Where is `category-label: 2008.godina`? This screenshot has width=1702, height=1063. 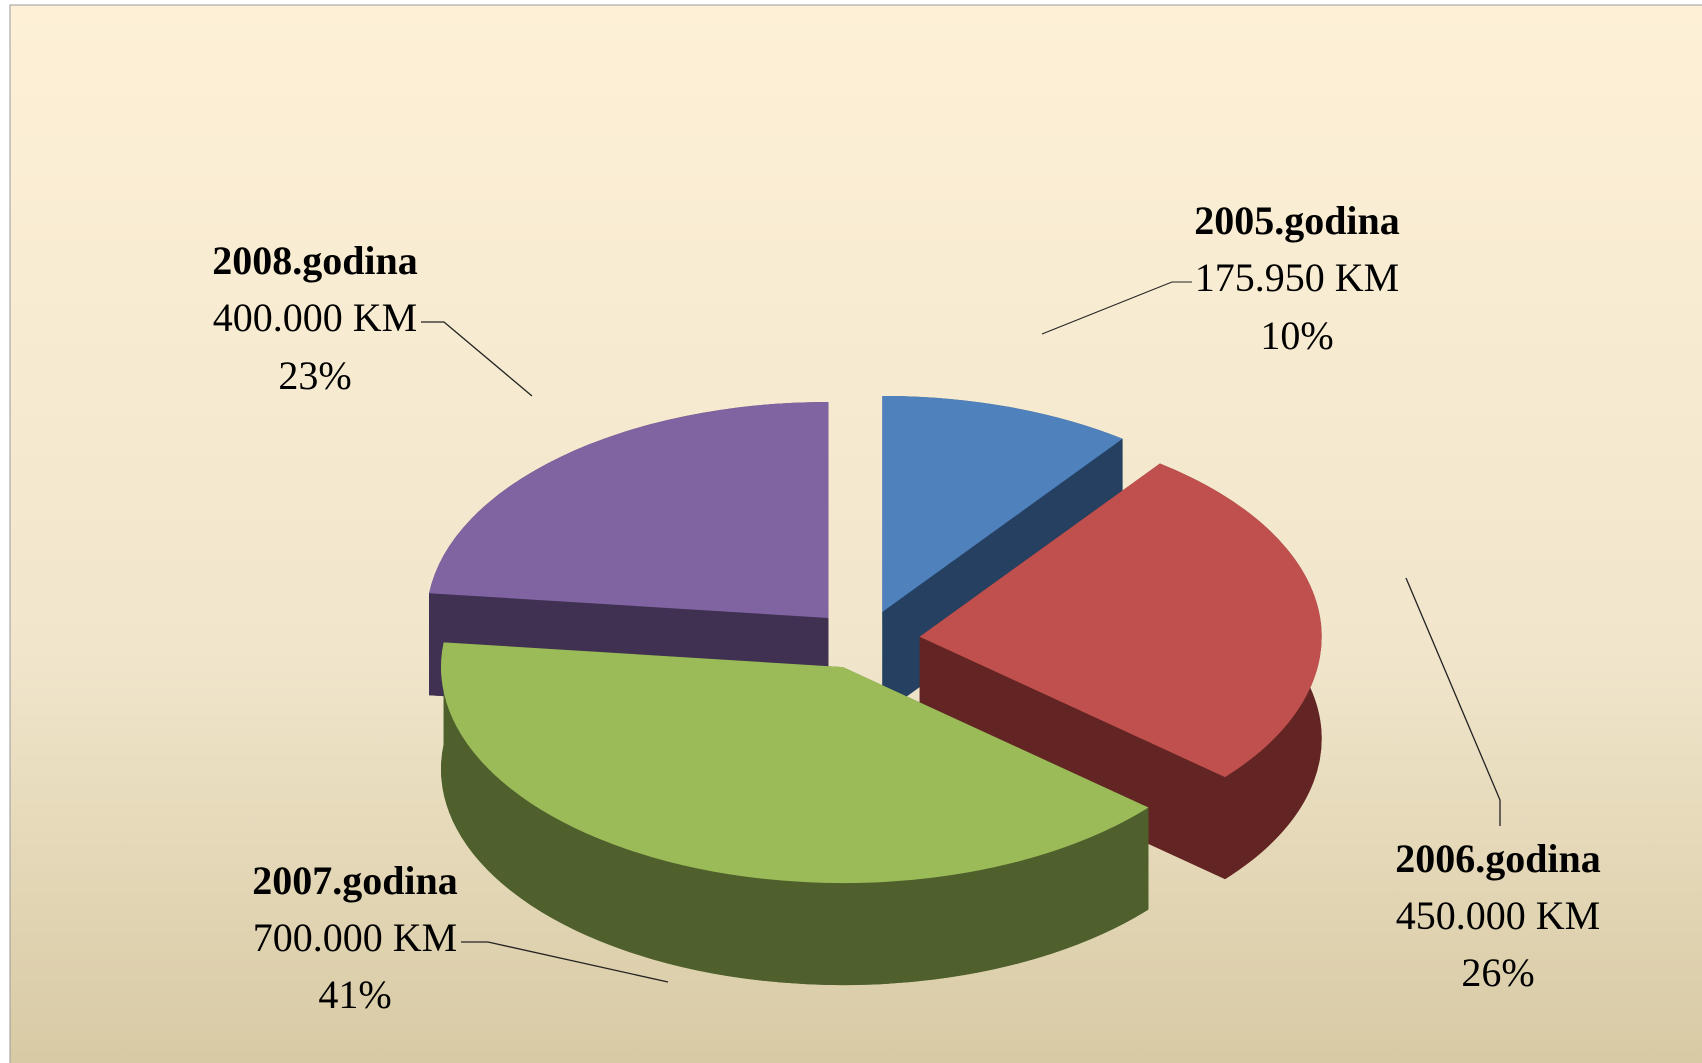 category-label: 2008.godina is located at coordinates (315, 260).